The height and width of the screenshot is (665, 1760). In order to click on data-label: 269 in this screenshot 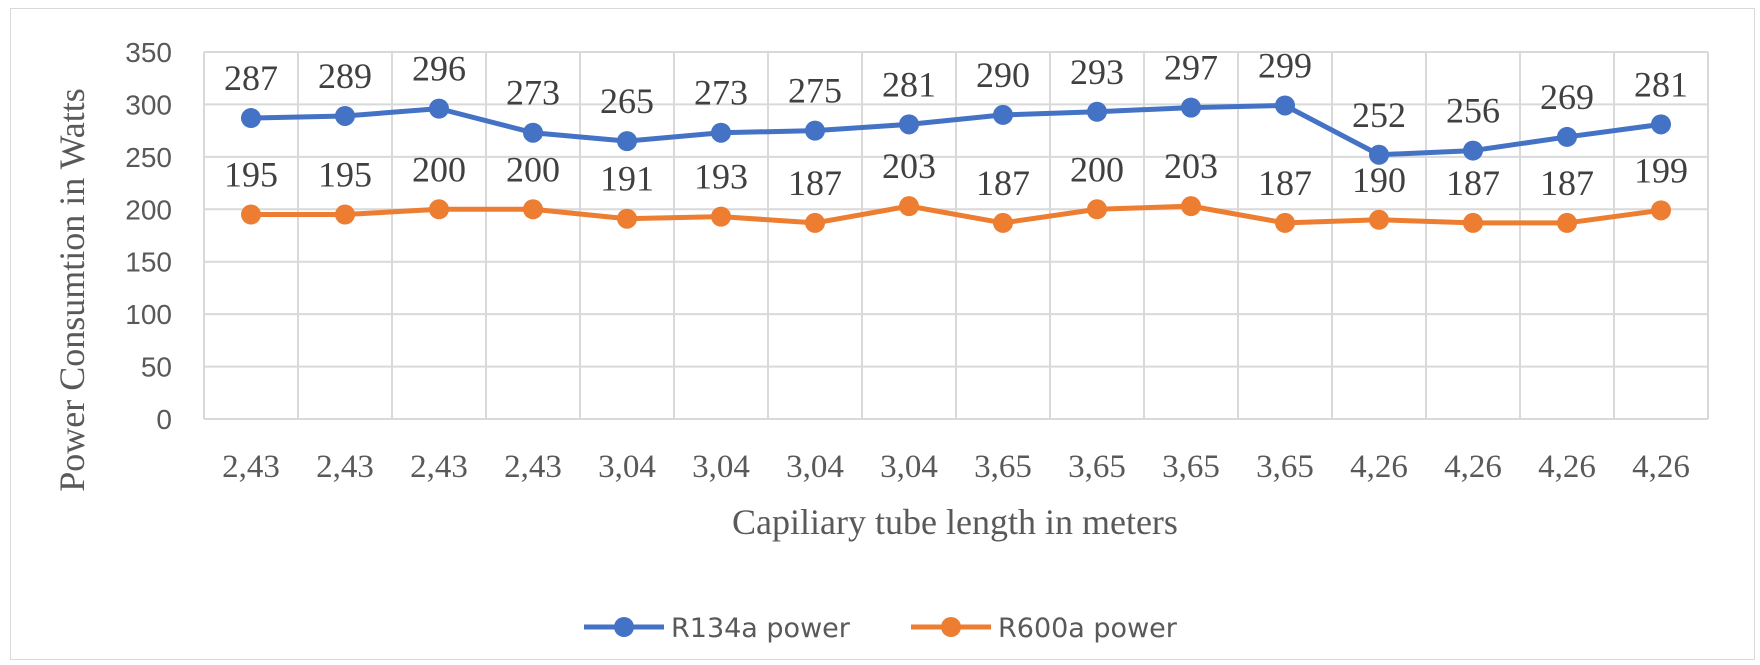, I will do `click(1567, 97)`.